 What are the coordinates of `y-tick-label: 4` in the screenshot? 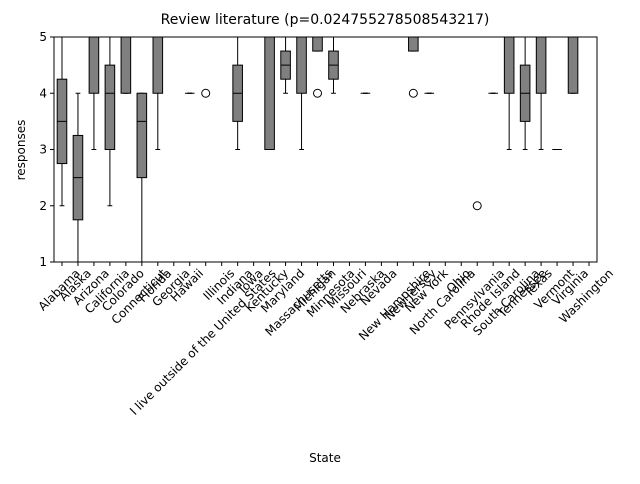 It's located at (43, 93).